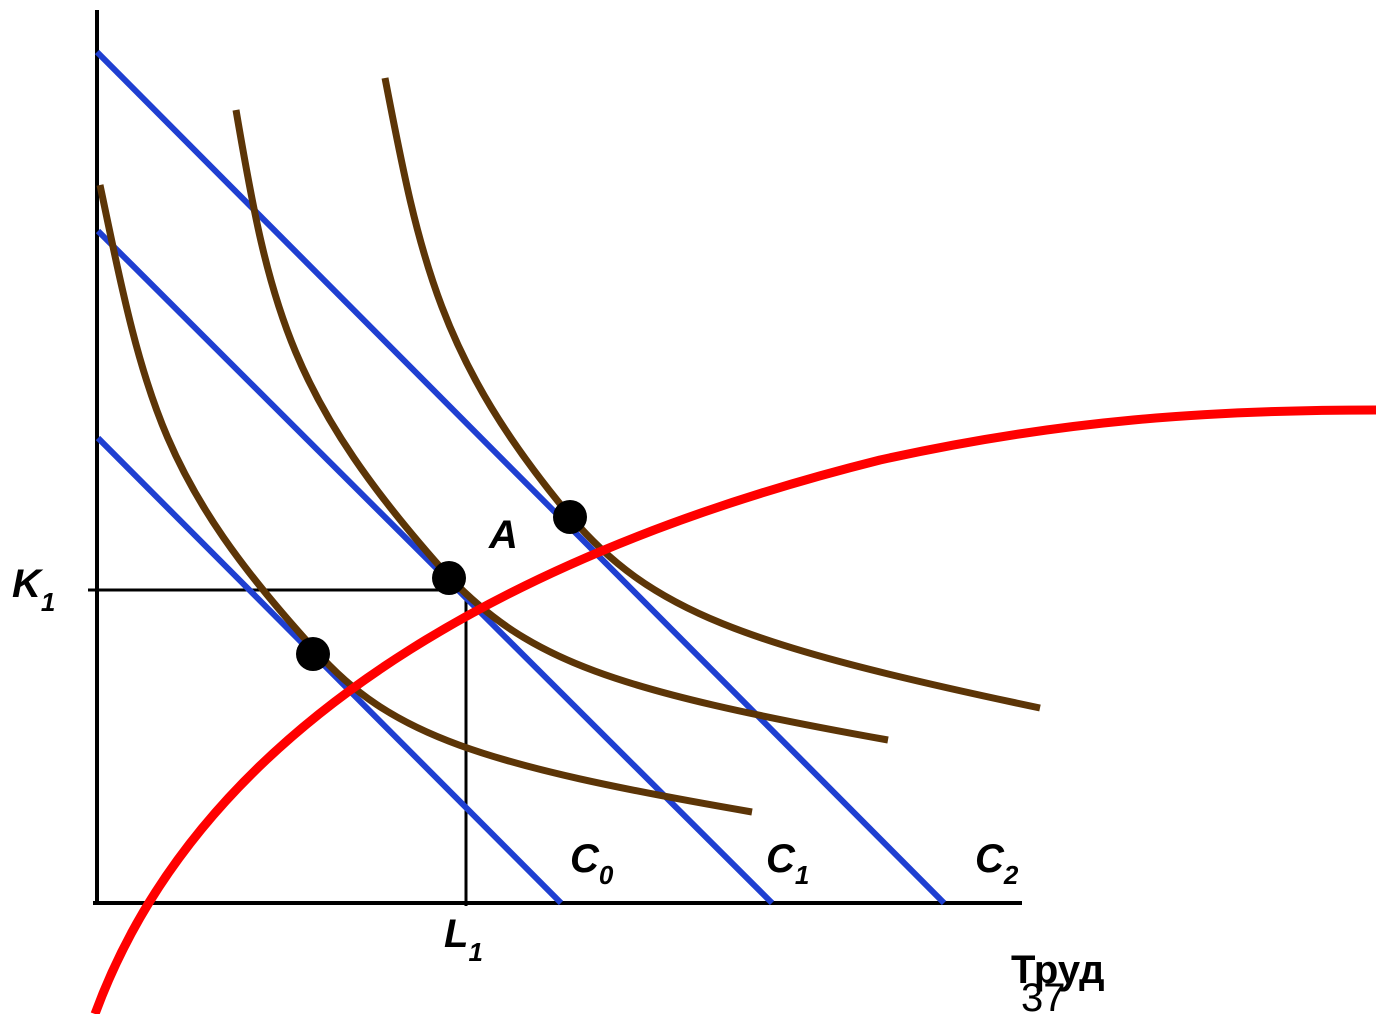  Describe the element at coordinates (1043, 995) in the screenshot. I see `page-number: 37` at that location.